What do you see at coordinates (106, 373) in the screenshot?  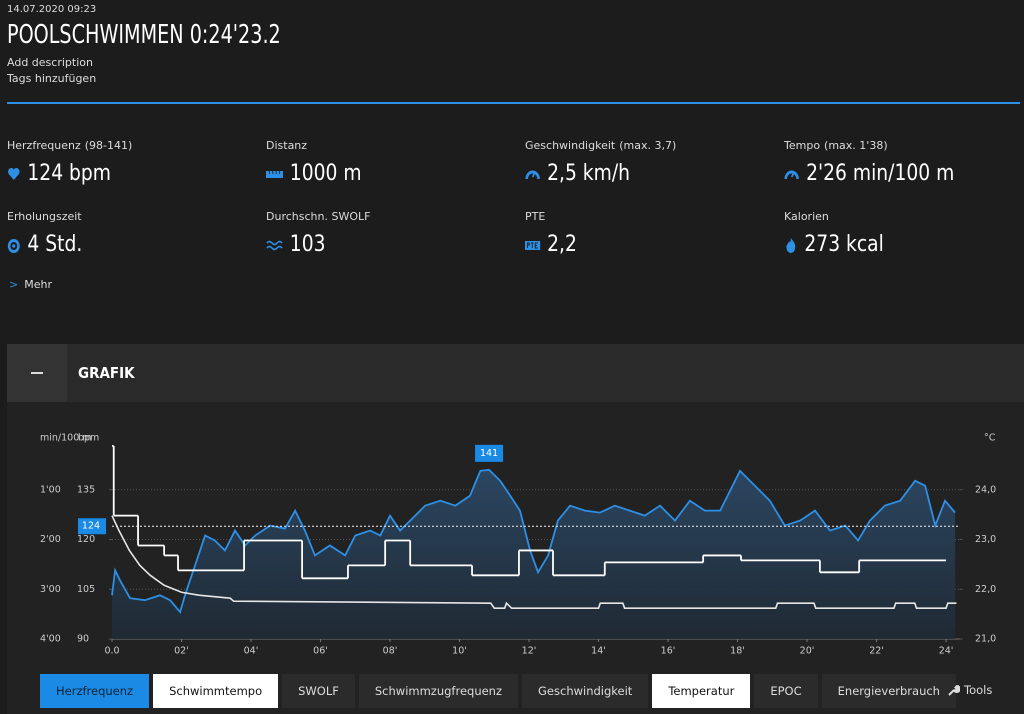 I see `panel-title: GRAFIK` at bounding box center [106, 373].